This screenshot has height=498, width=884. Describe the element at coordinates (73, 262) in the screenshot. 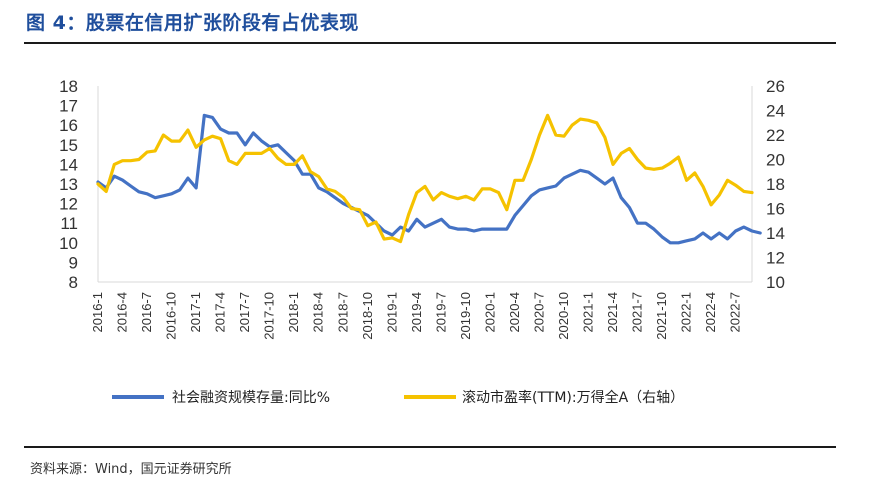

I see `left-tick-label: 9` at that location.